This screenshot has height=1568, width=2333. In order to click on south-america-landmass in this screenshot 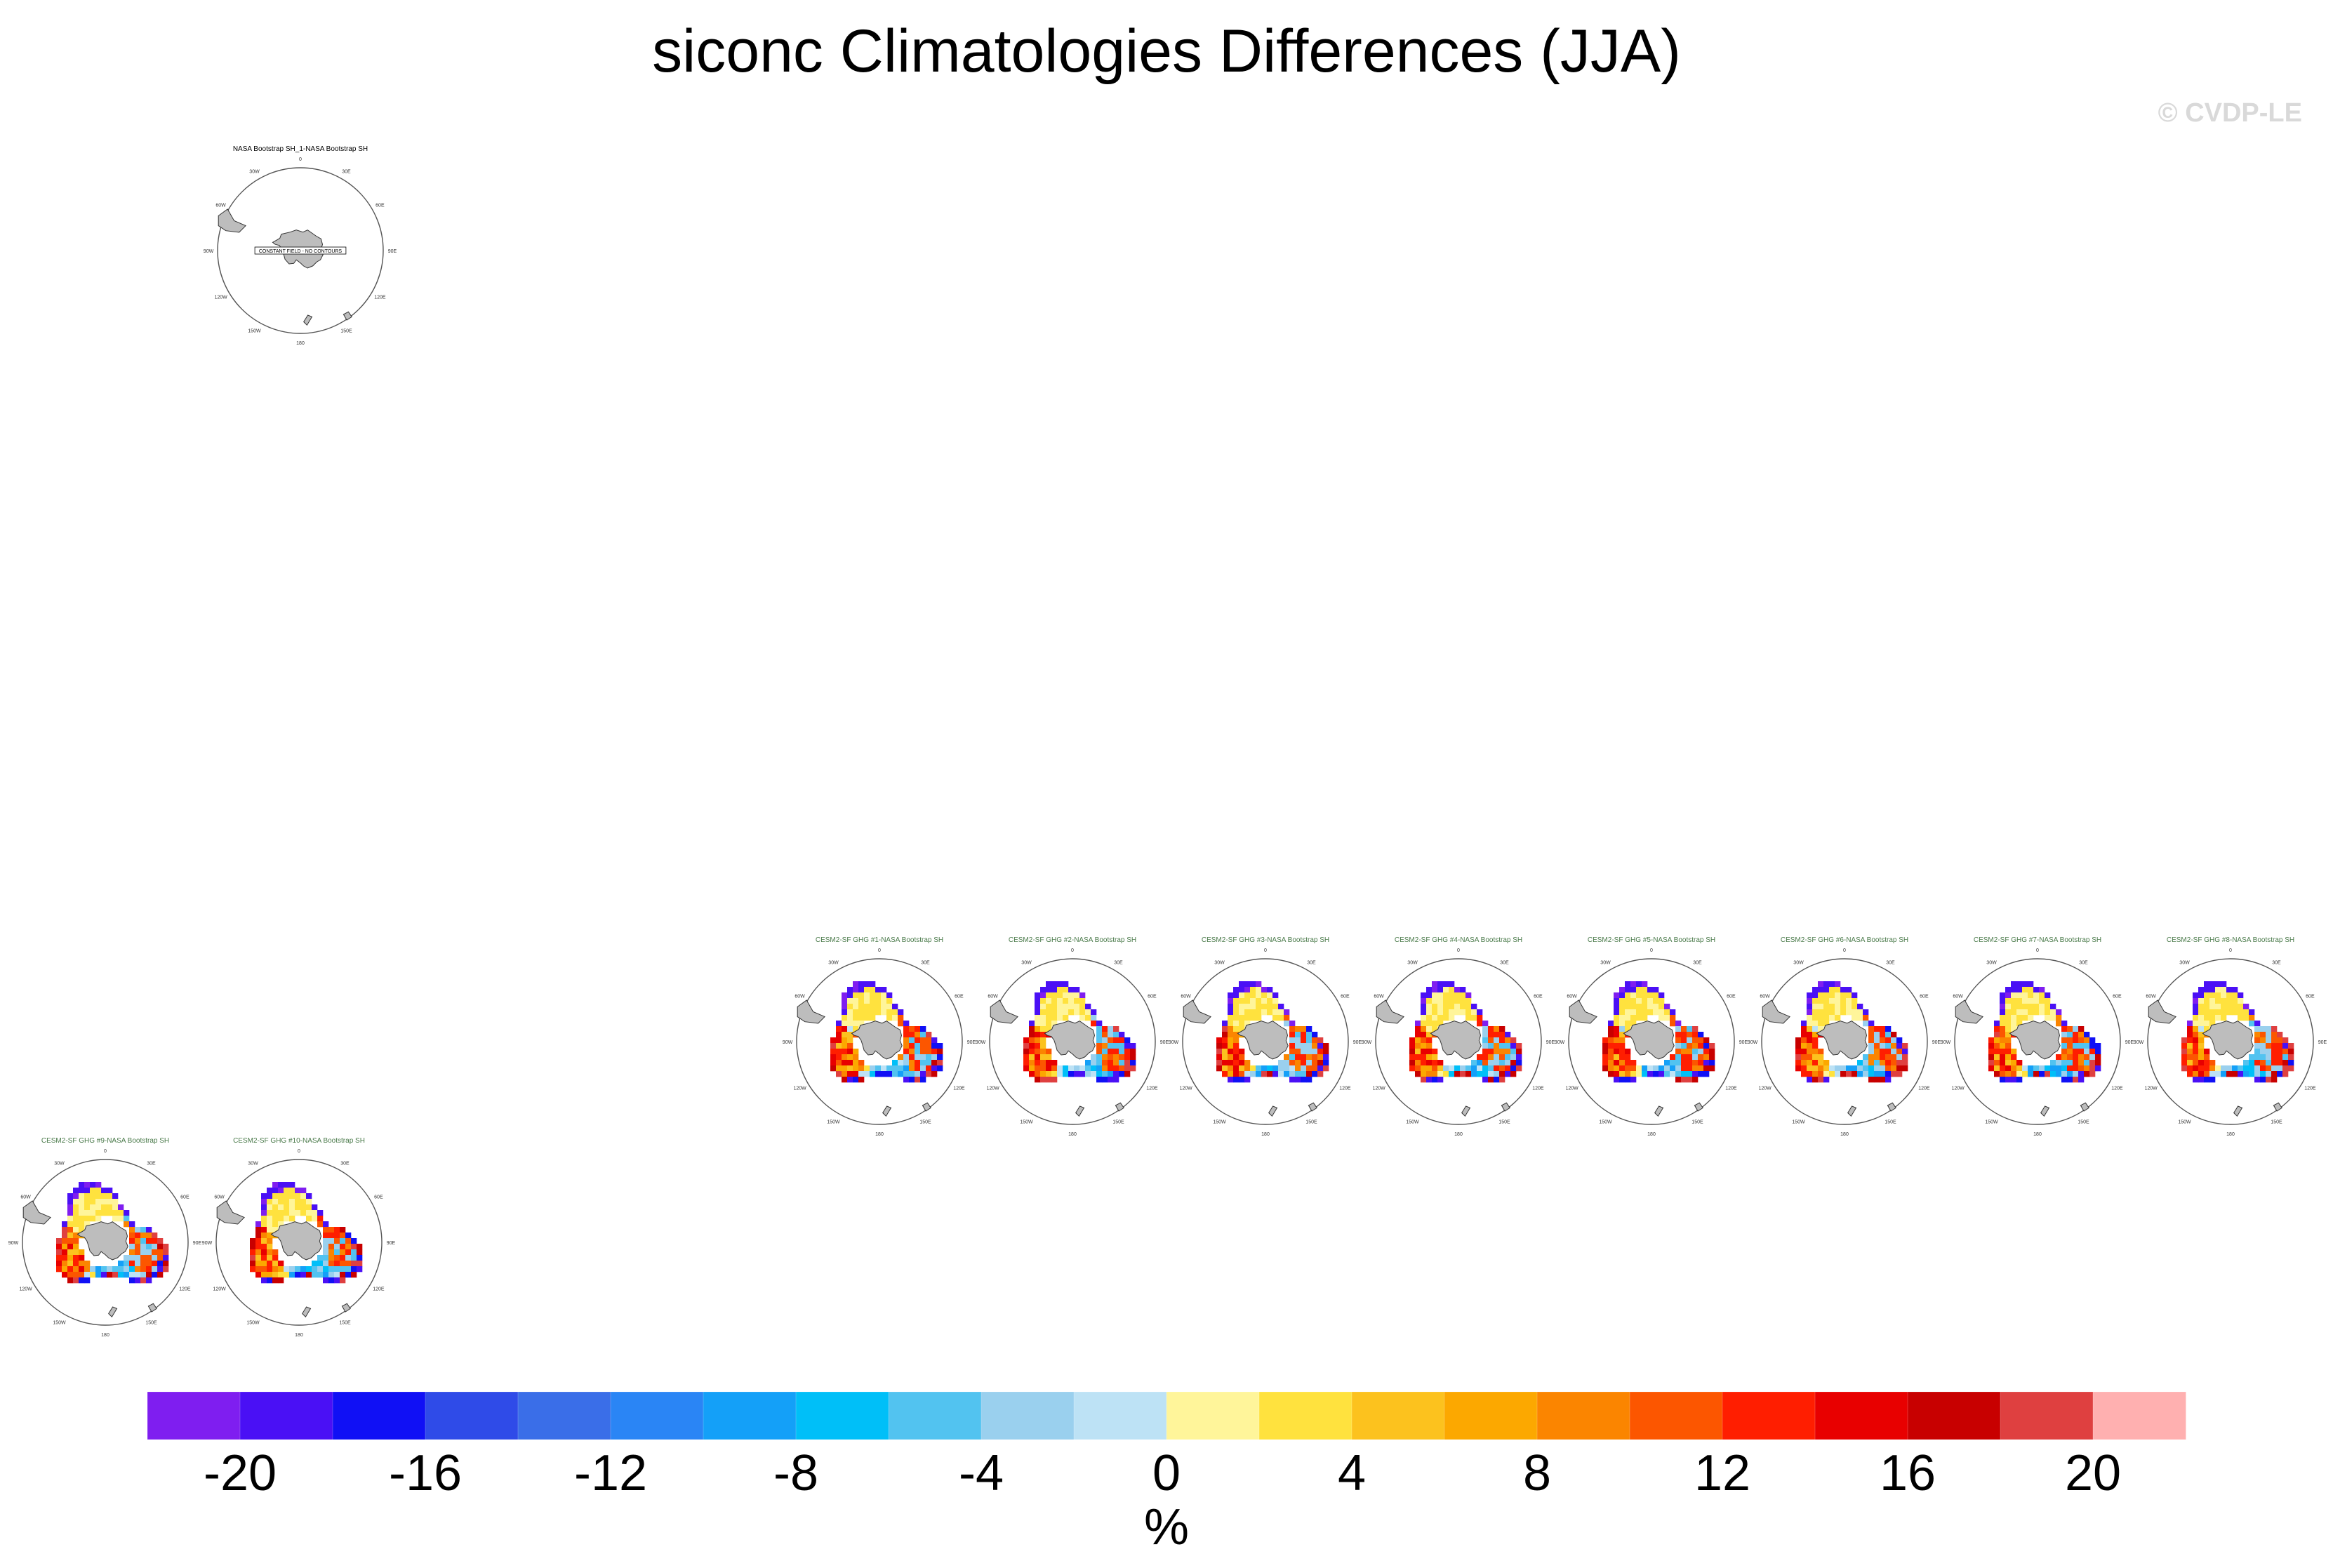, I will do `click(232, 220)`.